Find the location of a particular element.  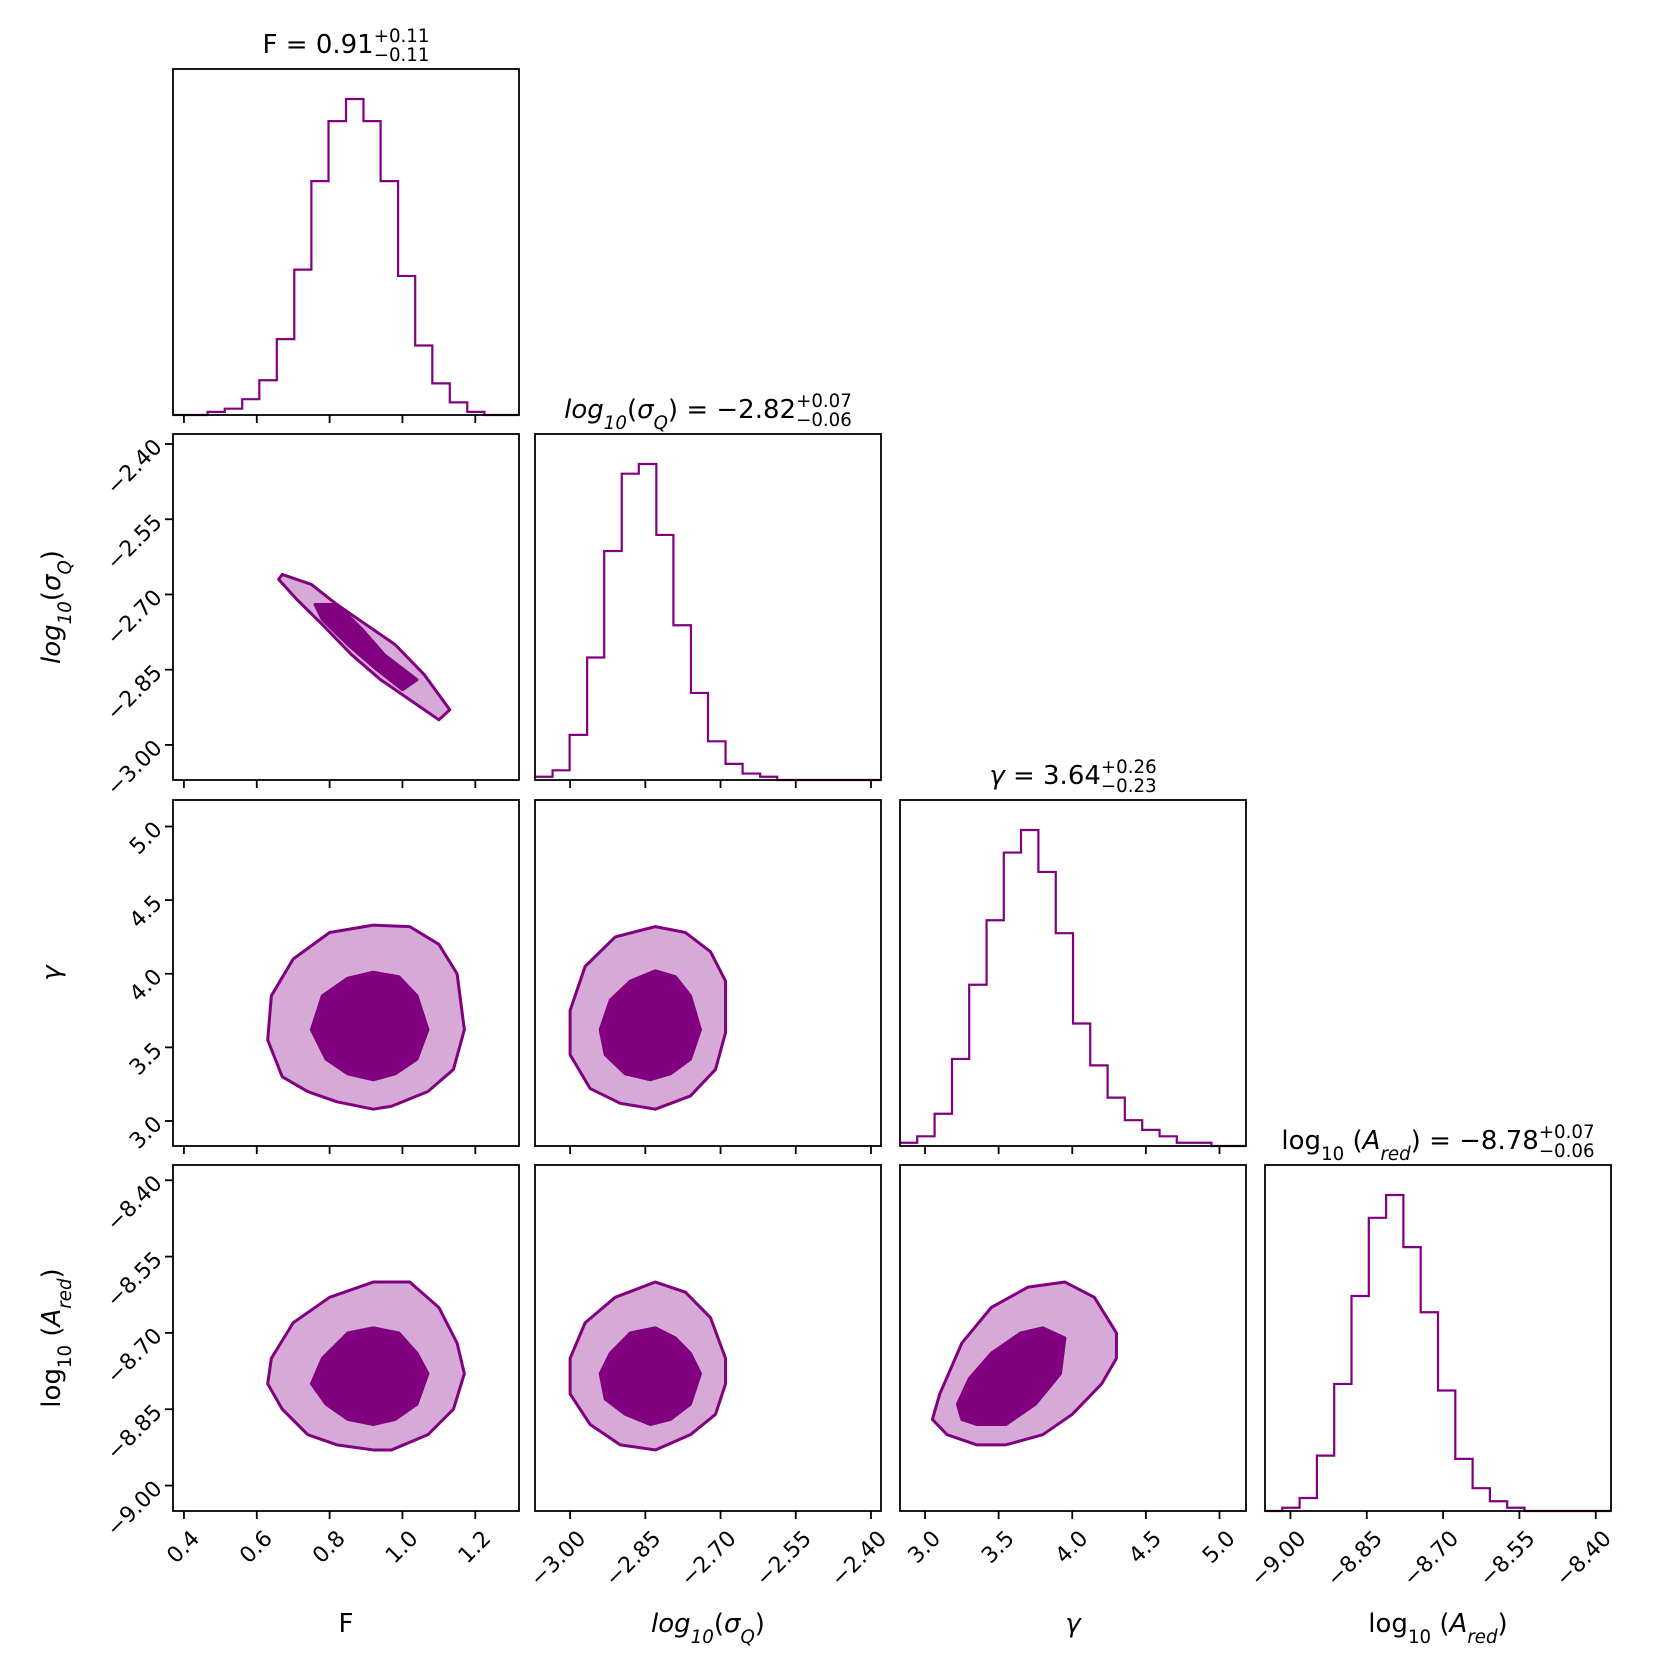

histogram-gamma is located at coordinates (1073, 988).